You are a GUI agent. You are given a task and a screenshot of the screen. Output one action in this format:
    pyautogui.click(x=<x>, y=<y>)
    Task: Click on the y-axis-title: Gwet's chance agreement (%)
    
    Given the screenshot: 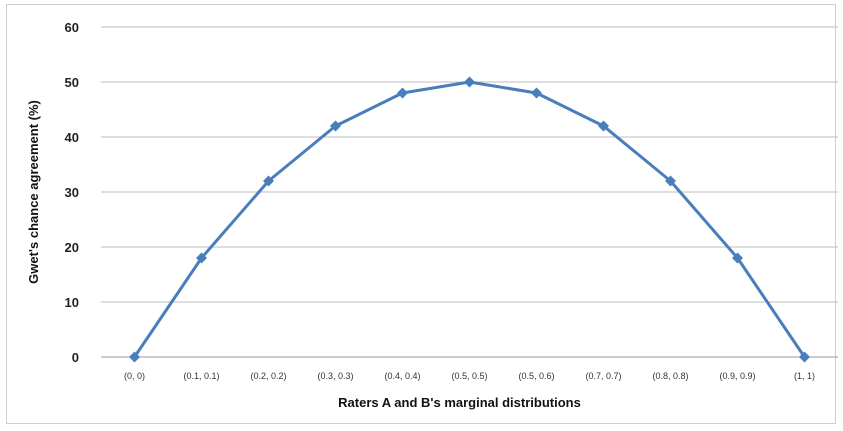 What is the action you would take?
    pyautogui.click(x=33, y=192)
    